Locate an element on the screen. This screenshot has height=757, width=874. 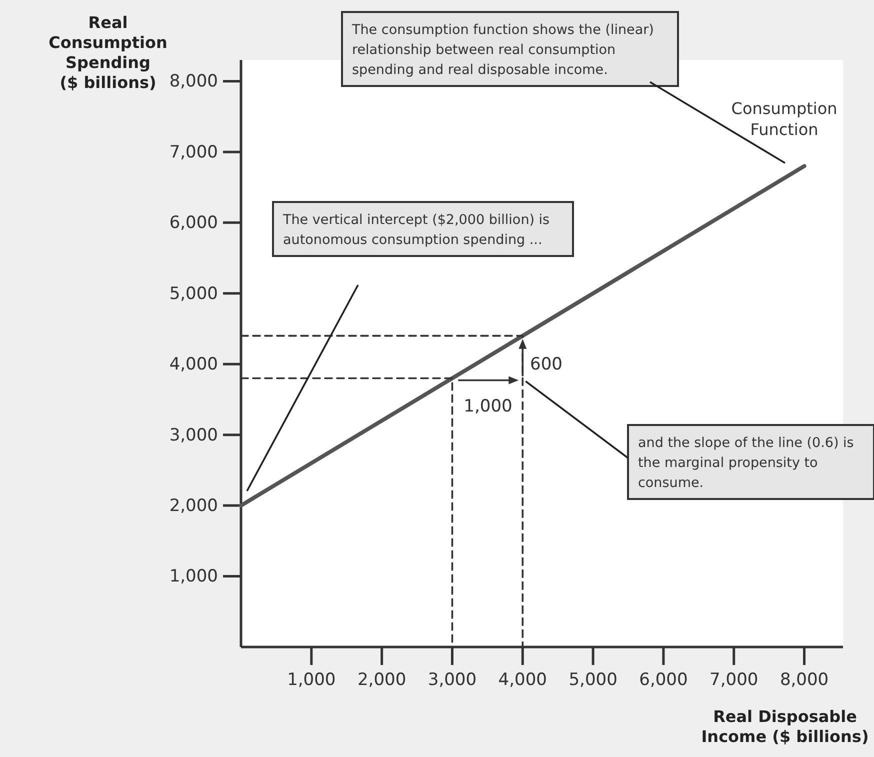
text: Consumption Function is located at coordinates (784, 119).